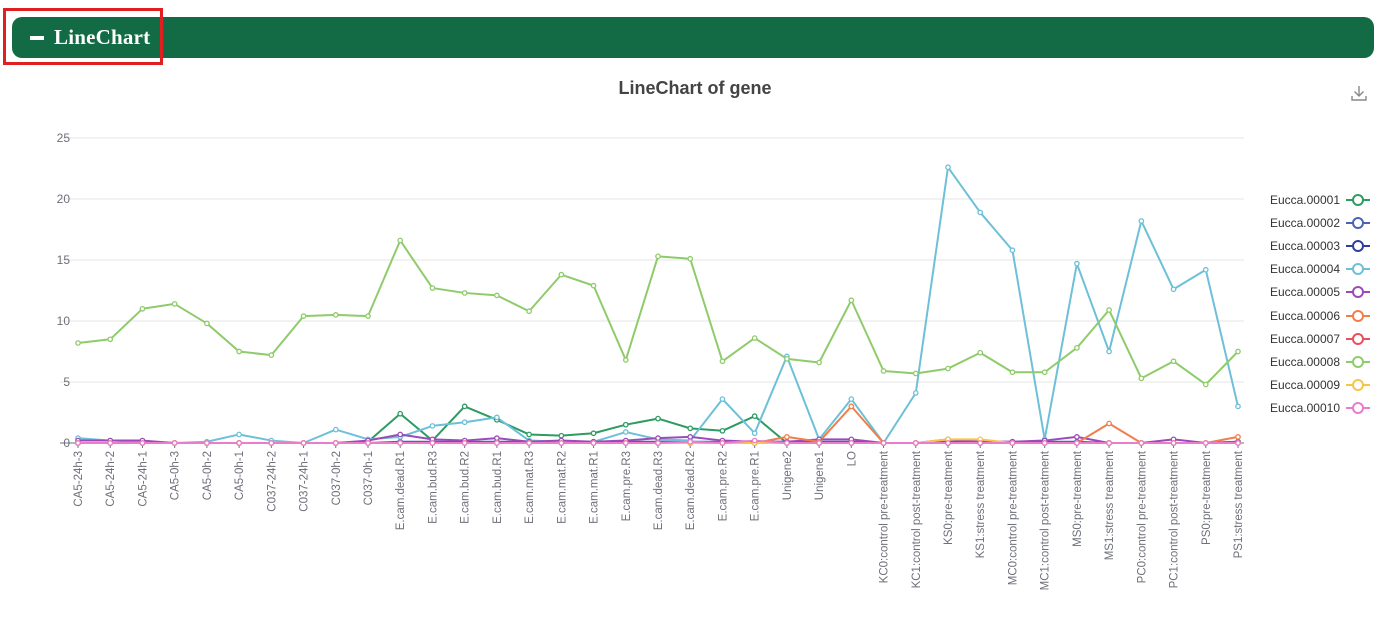  What do you see at coordinates (562, 487) in the screenshot?
I see `x-tick-label: E.cam.mat.R2` at bounding box center [562, 487].